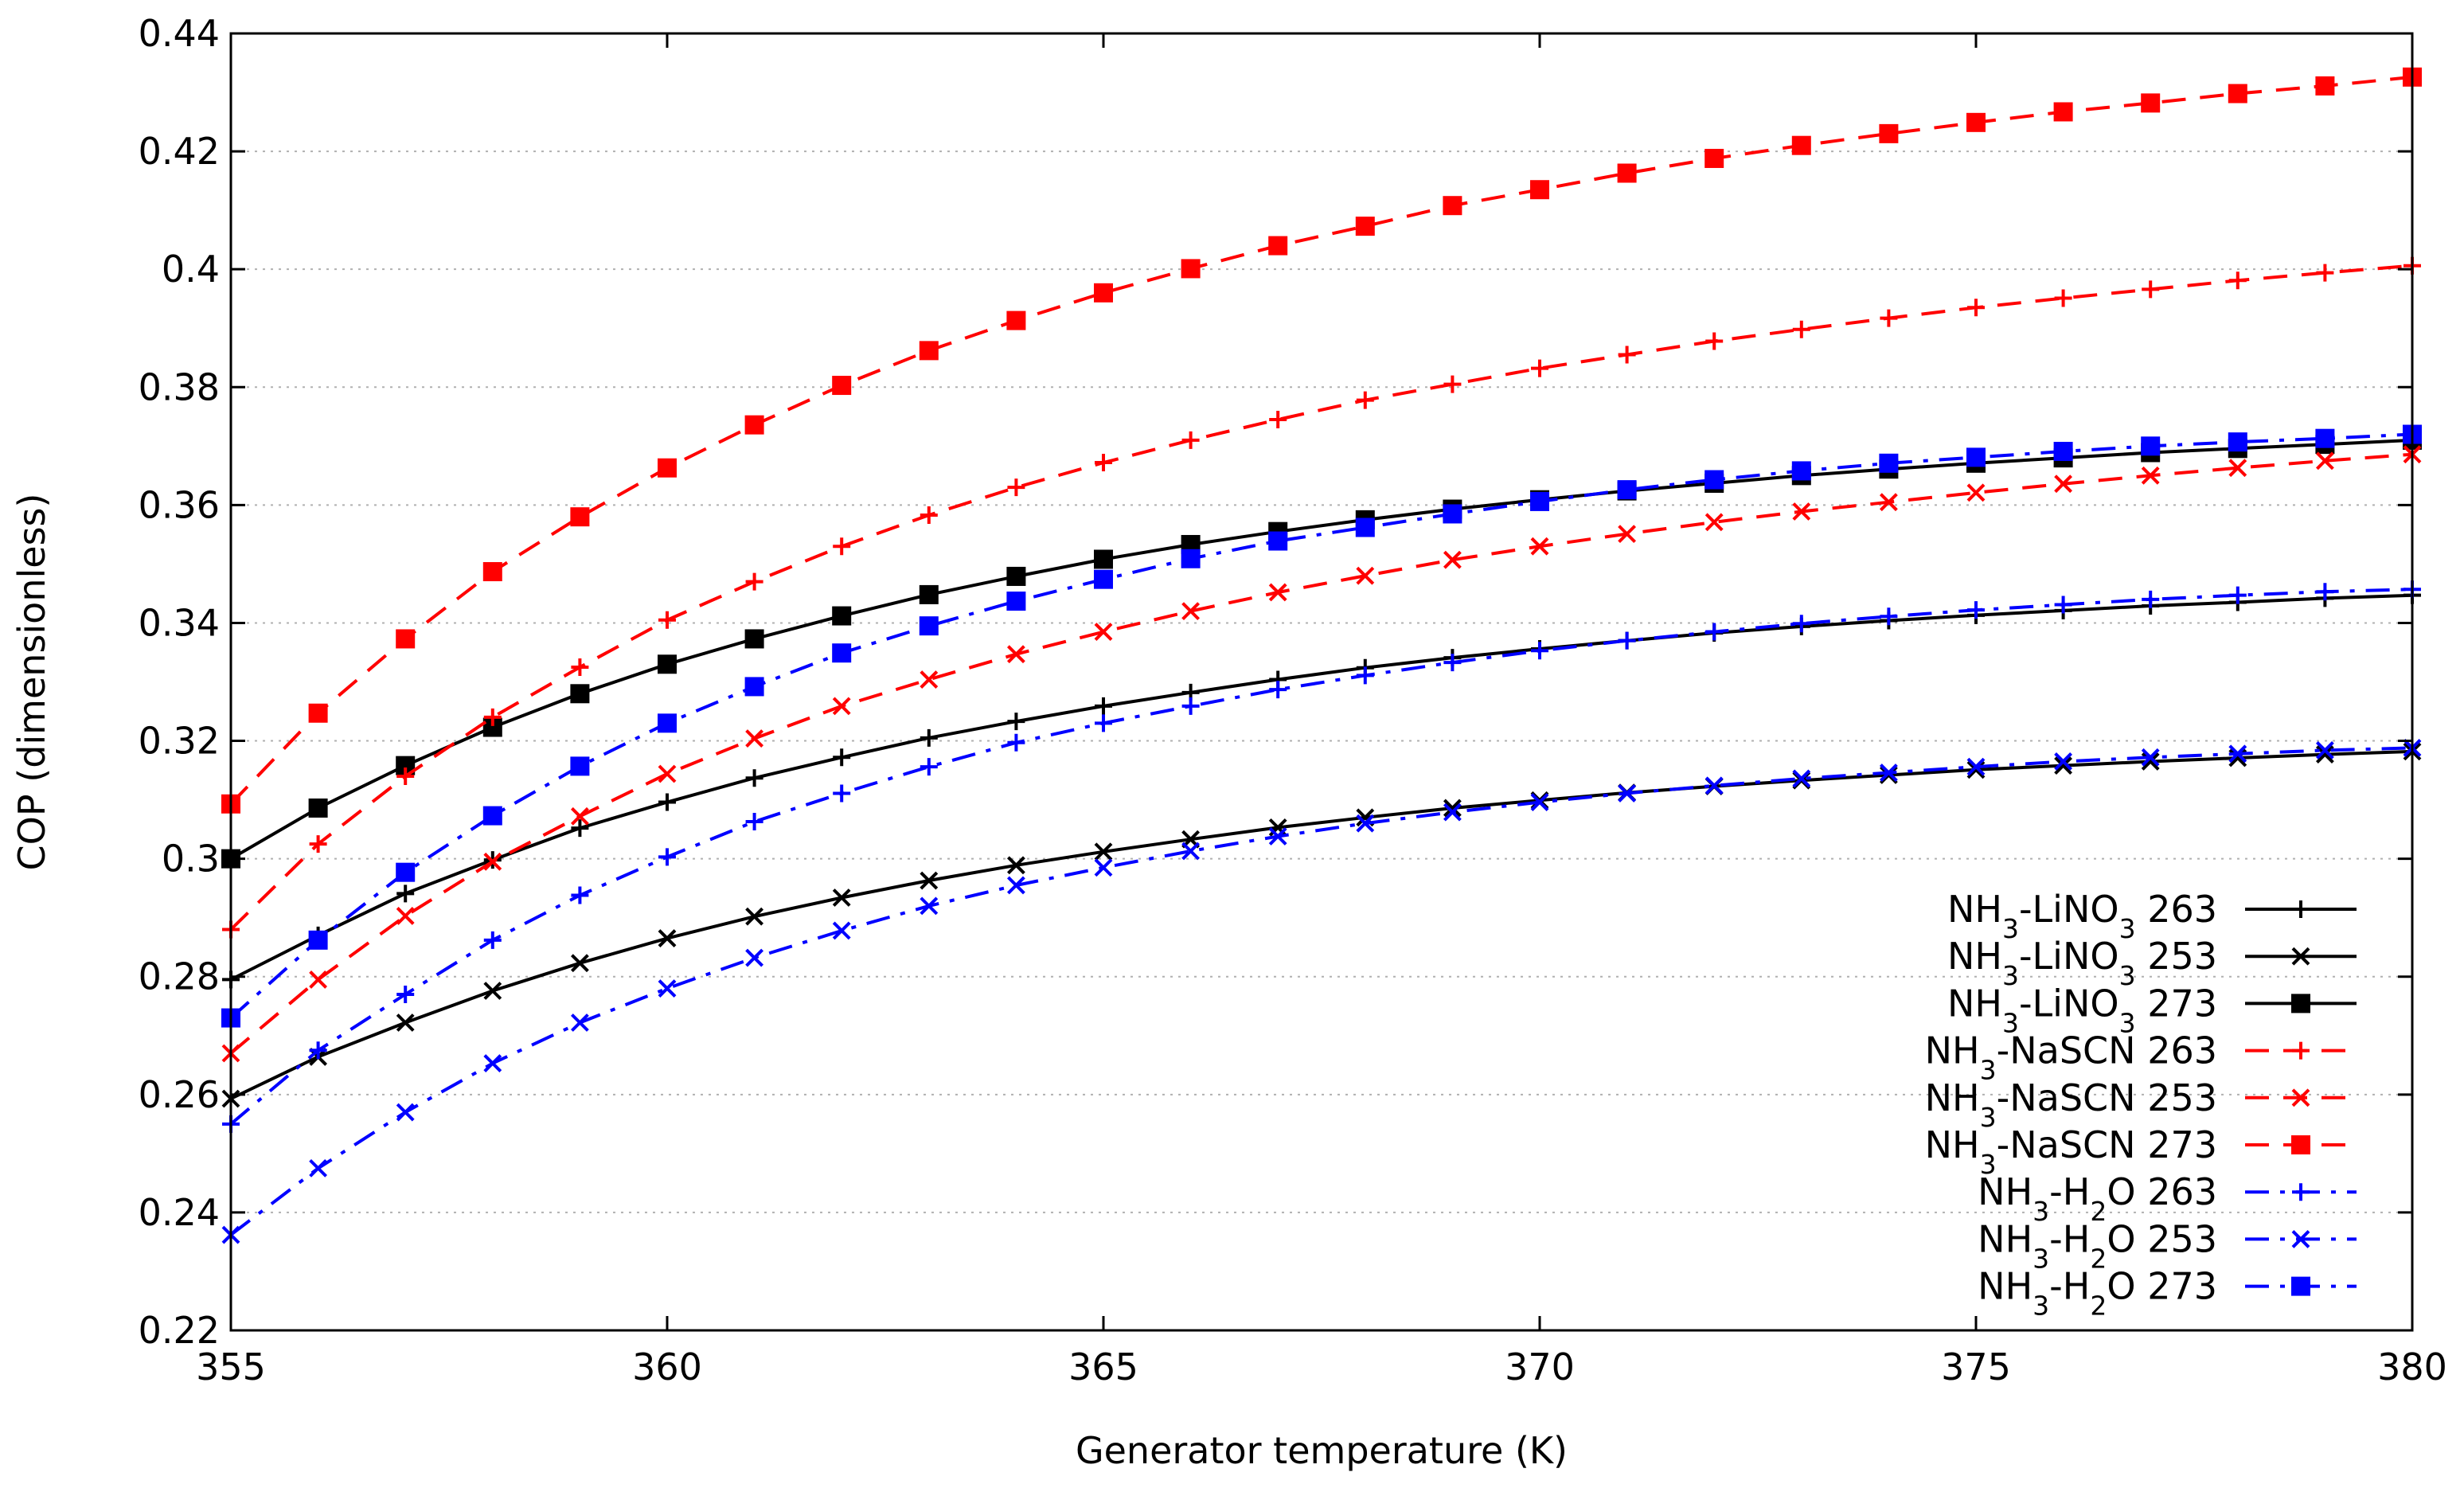  I want to click on legend-item-nascn-273: NH3-NaSCN 273, so click(2141, 1151).